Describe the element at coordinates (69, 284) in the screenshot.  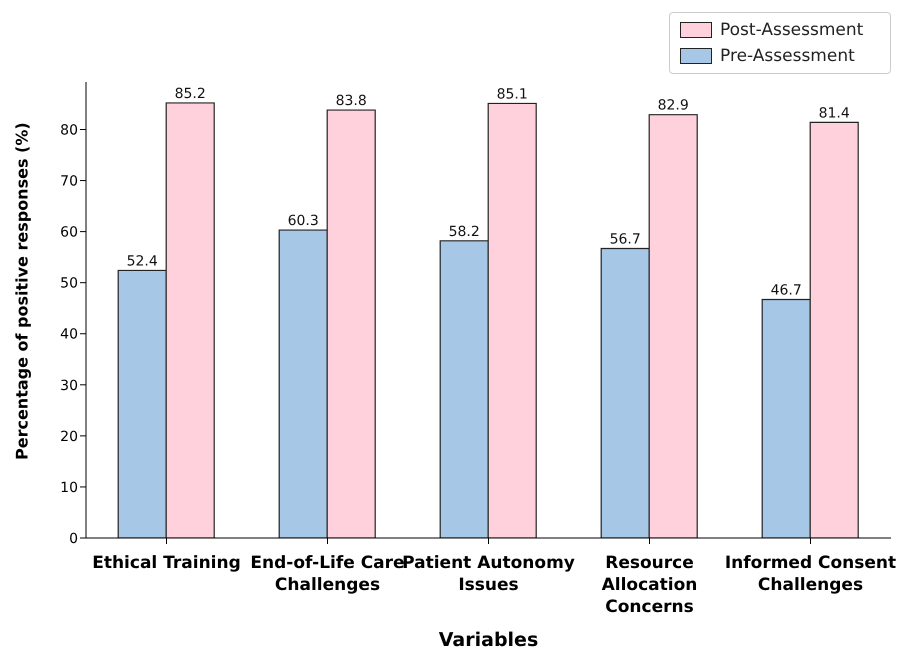
I see `y-tick-label: 50` at that location.